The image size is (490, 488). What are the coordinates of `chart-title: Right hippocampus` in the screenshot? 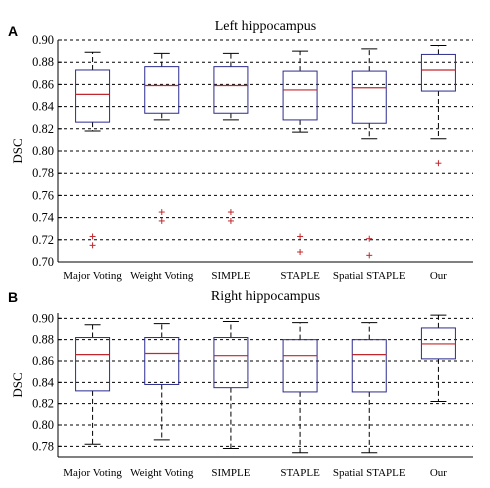 It's located at (265, 296).